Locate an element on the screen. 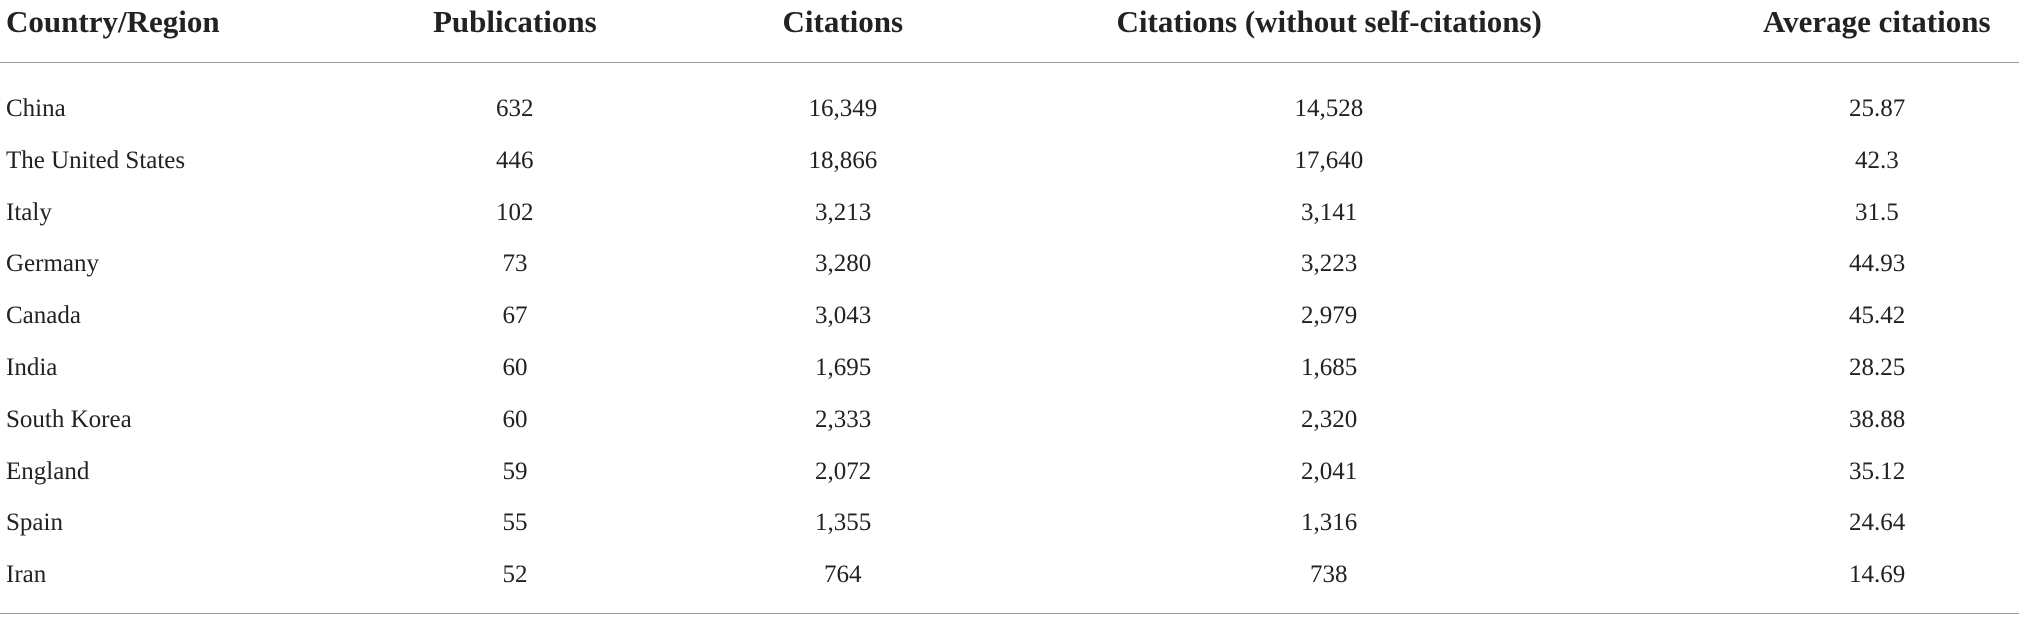 Image resolution: width=2019 pixels, height=621 pixels. cell-value: 3,213 is located at coordinates (843, 212).